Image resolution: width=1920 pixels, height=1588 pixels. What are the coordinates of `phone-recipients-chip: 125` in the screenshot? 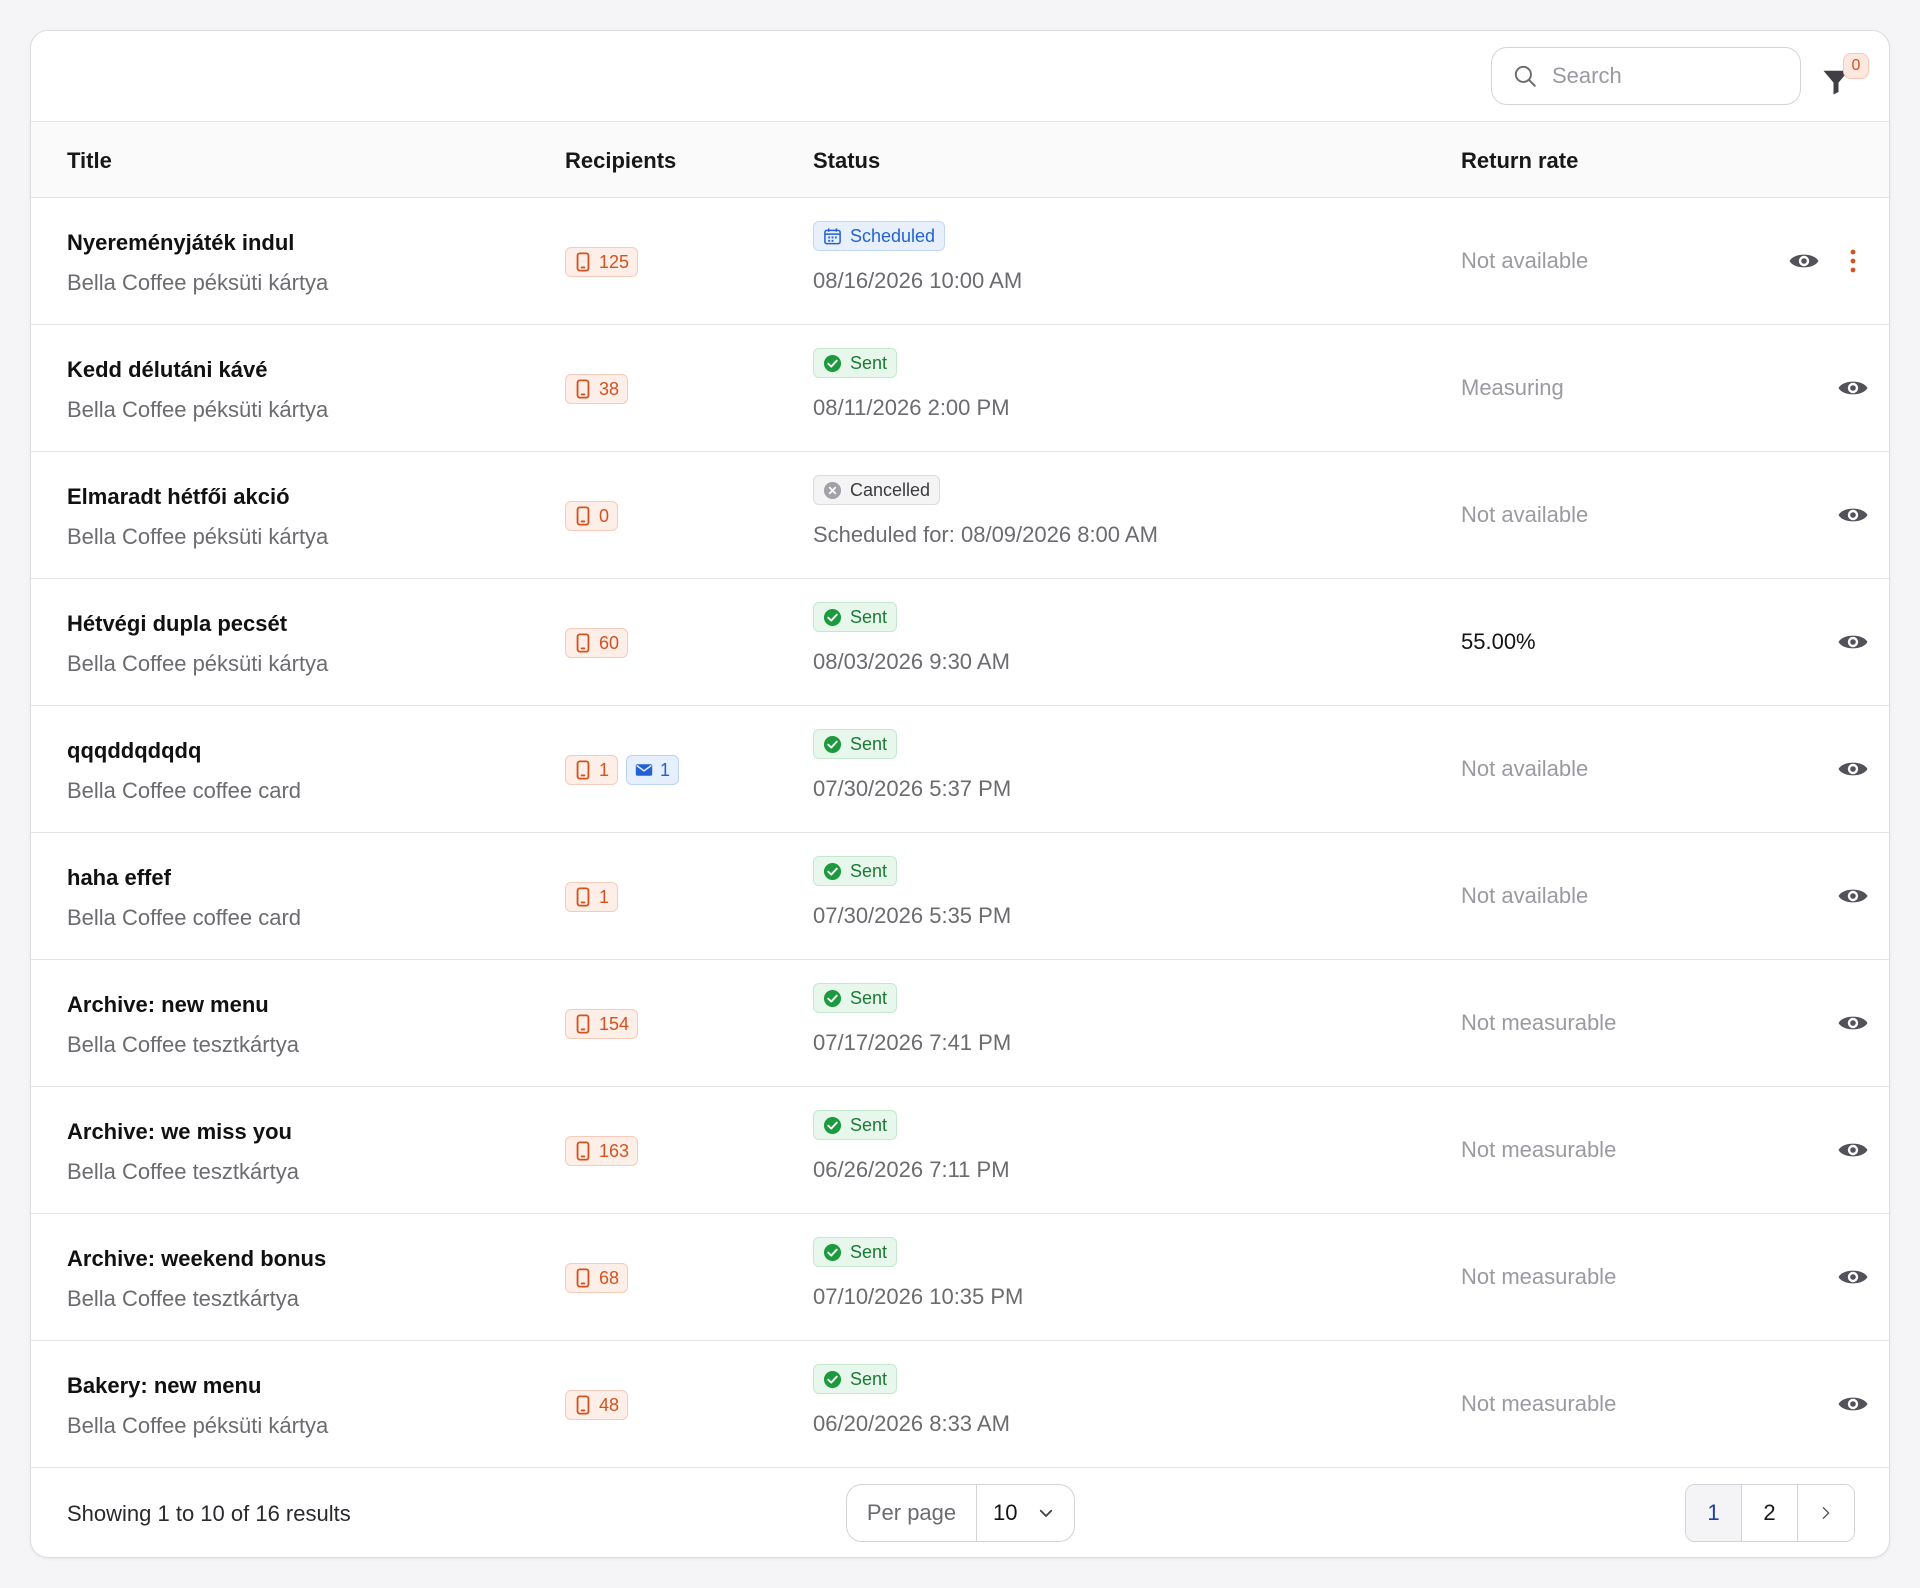 It's located at (602, 262).